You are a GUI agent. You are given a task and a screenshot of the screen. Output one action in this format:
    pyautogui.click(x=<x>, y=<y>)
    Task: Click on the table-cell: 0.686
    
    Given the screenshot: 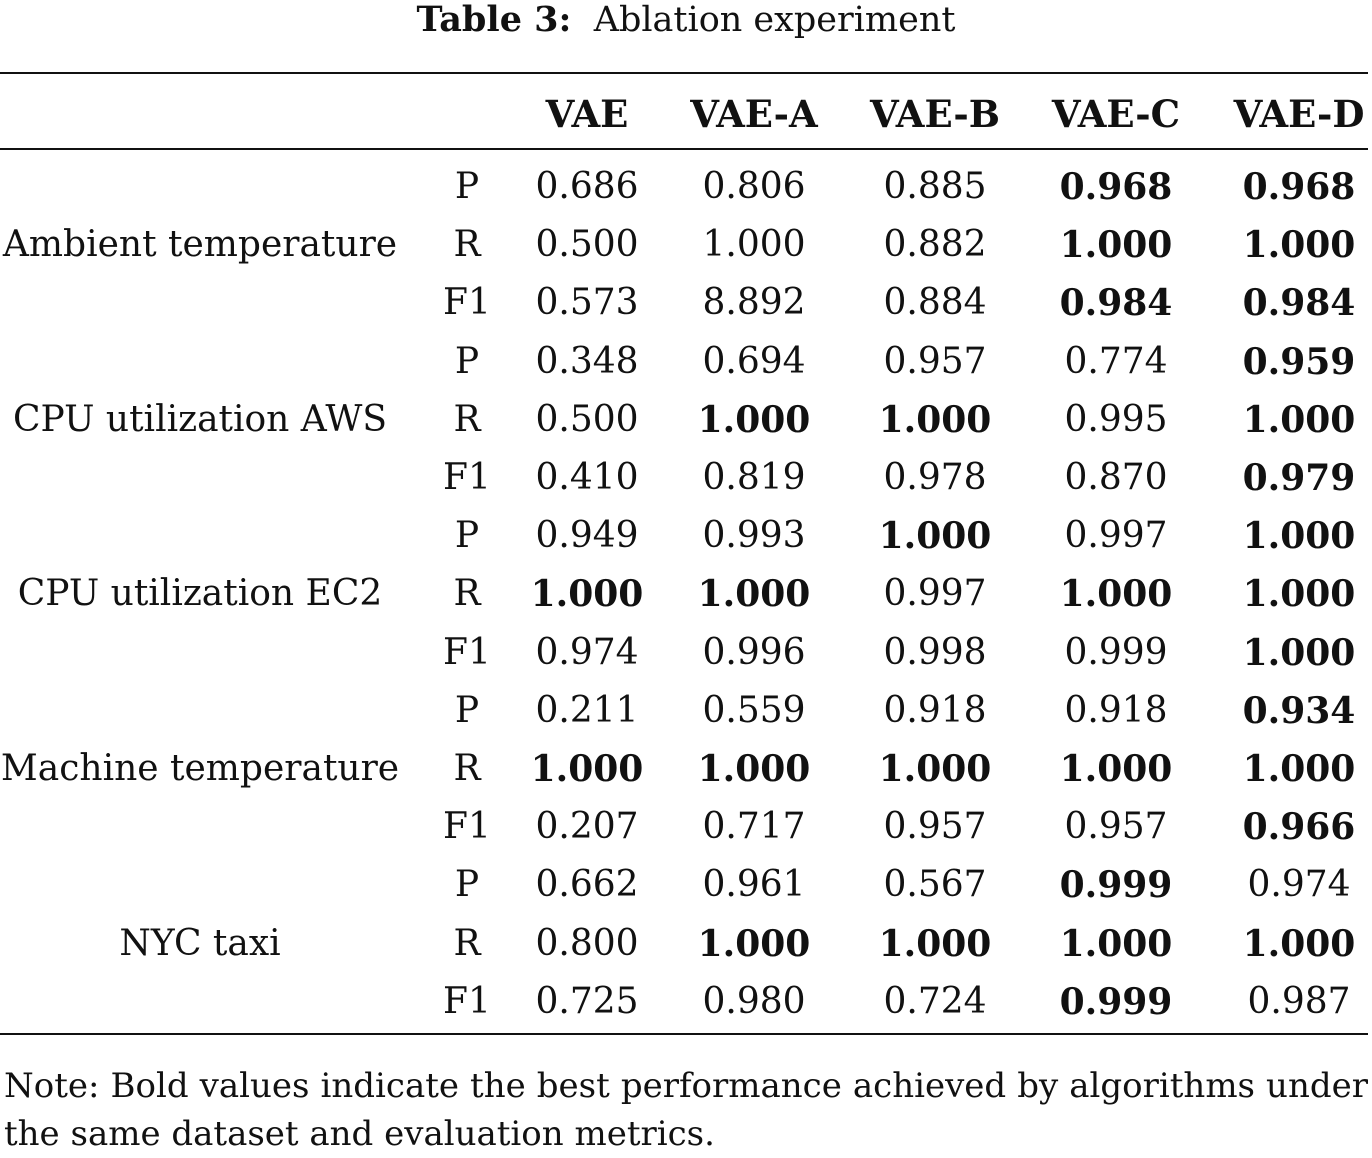 What is the action you would take?
    pyautogui.click(x=587, y=186)
    